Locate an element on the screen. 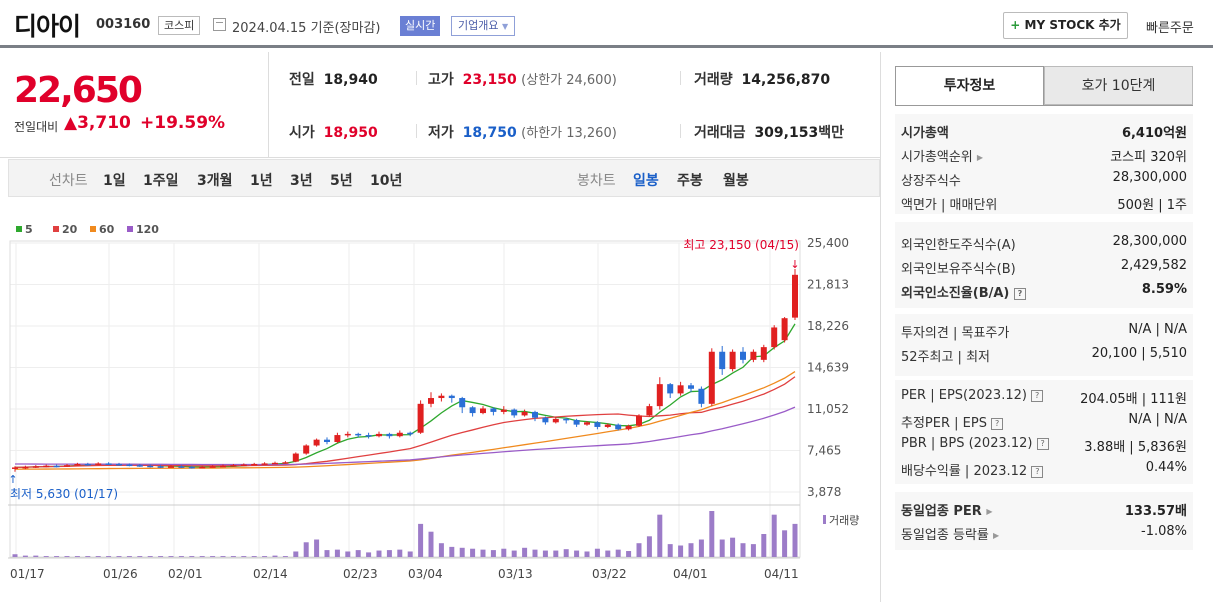 Image resolution: width=1213 pixels, height=602 pixels. y-tick-label: 18,226 is located at coordinates (828, 326).